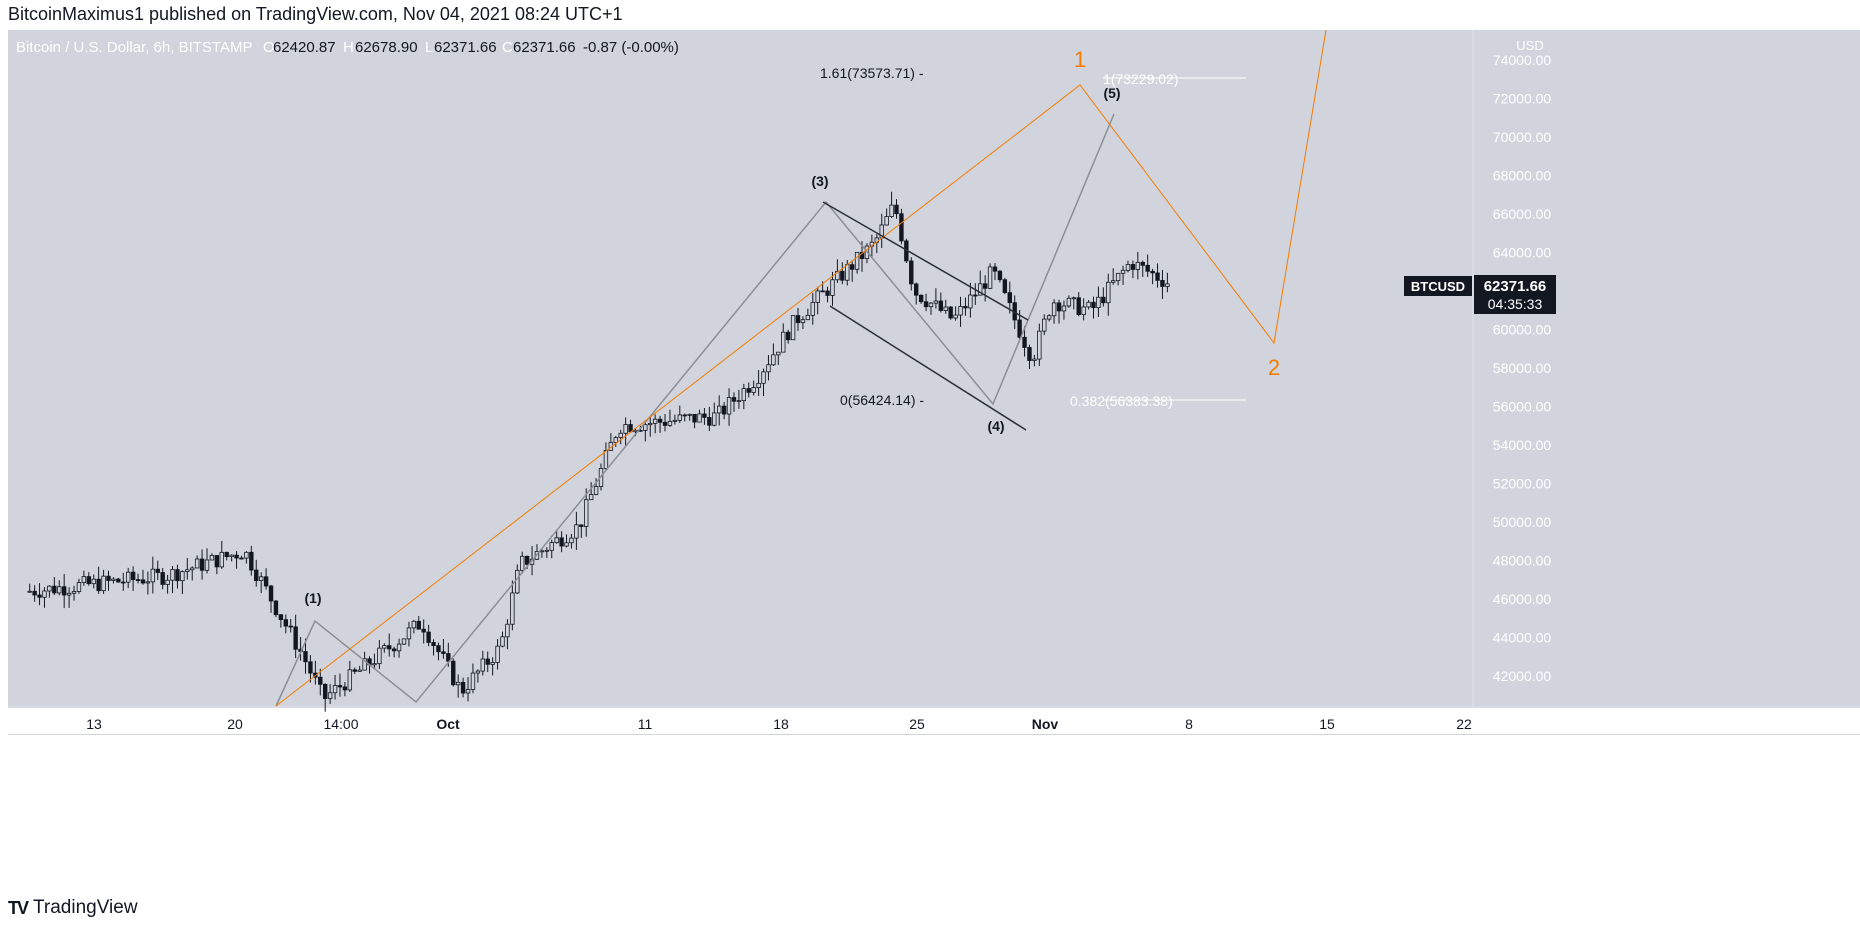 The image size is (1860, 929). What do you see at coordinates (1522, 137) in the screenshot?
I see `price-tick-label: 70000.00` at bounding box center [1522, 137].